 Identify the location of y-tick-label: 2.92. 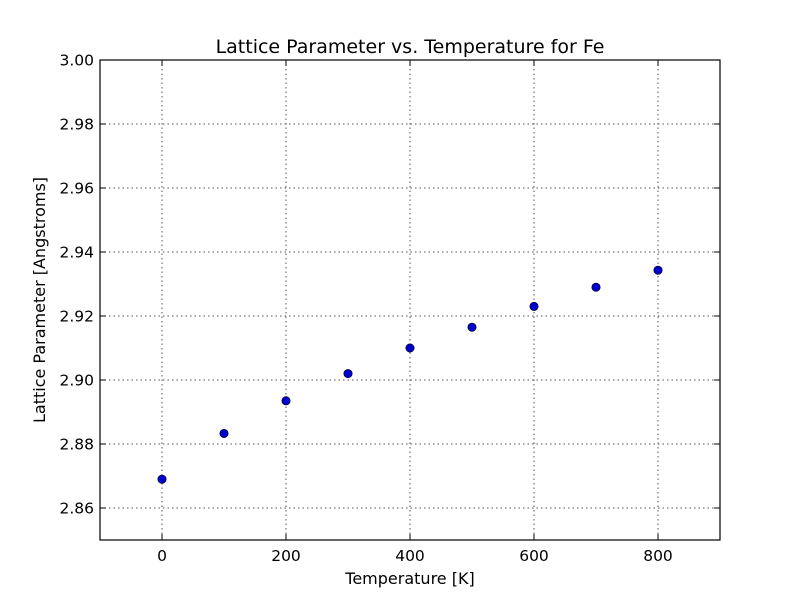
(76, 317).